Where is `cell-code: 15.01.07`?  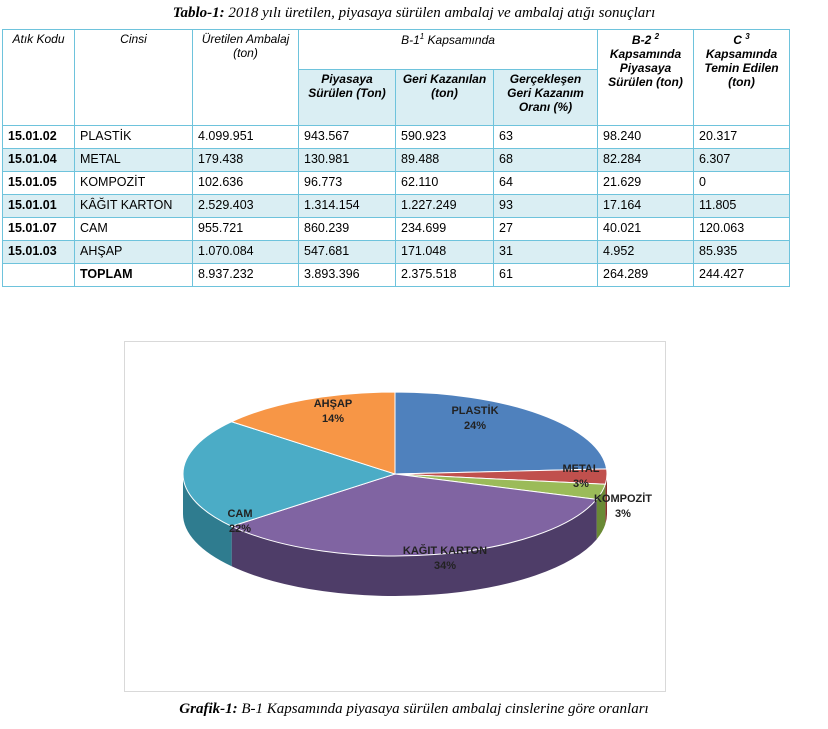 cell-code: 15.01.07 is located at coordinates (38, 229).